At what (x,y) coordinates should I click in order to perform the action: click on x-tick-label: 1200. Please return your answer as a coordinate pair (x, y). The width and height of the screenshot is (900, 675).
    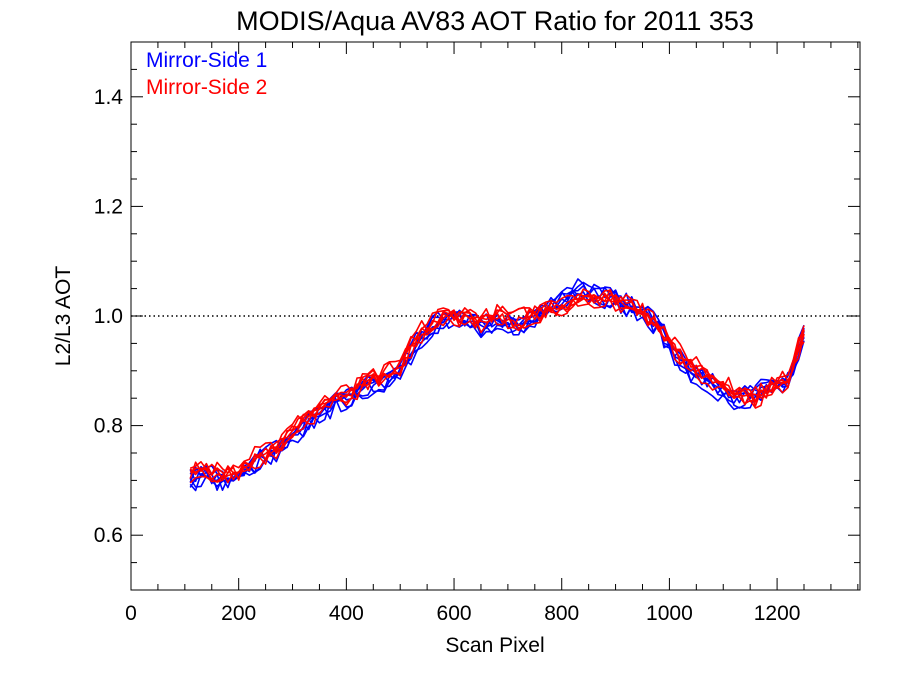
    Looking at the image, I should click on (777, 613).